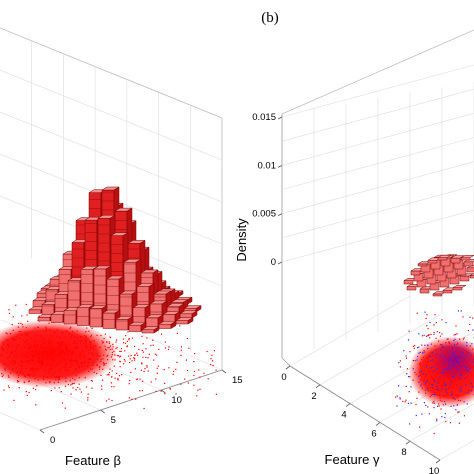 Image resolution: width=474 pixels, height=474 pixels. I want to click on left-beta-tick, so click(42, 431).